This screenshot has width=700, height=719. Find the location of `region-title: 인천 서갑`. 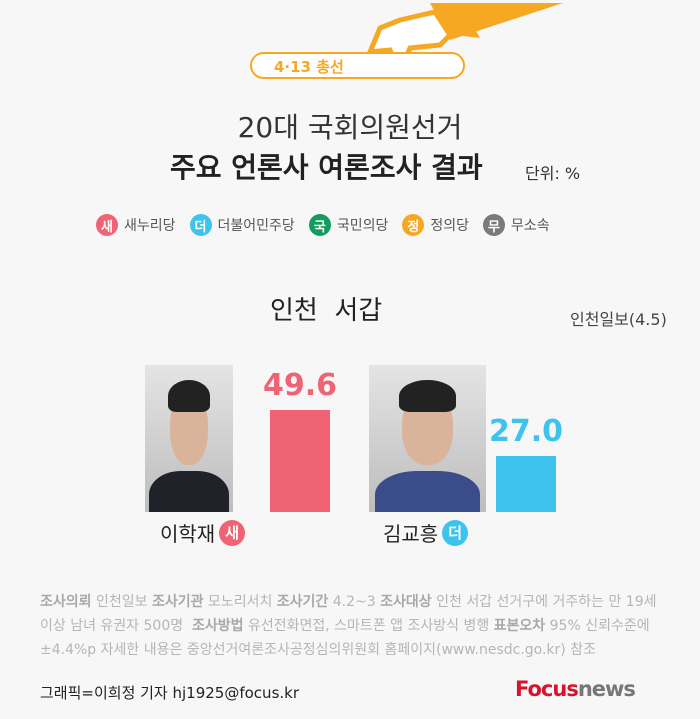

region-title: 인천 서갑 is located at coordinates (326, 311).